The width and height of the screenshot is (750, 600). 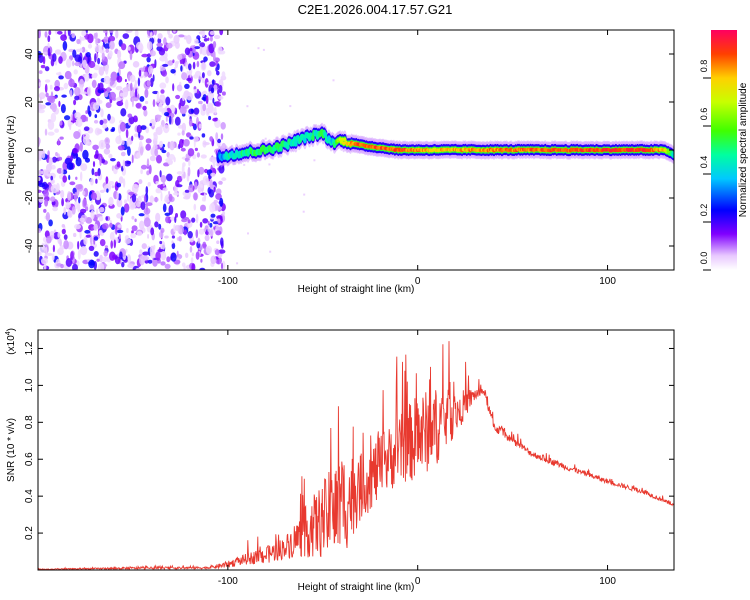 I want to click on snr-multiplier-close: ), so click(x=11, y=329).